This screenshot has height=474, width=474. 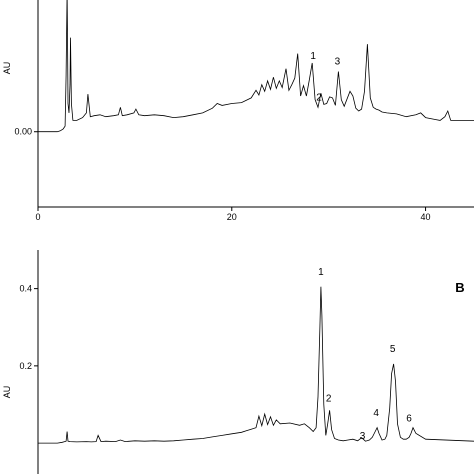 What do you see at coordinates (37, 217) in the screenshot?
I see `panel-a-x-tick-label: 0` at bounding box center [37, 217].